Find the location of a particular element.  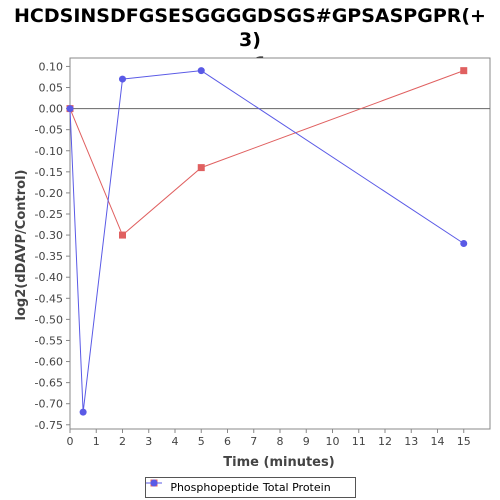

legend-label-phosphopeptide: Phosphopeptide is located at coordinates (214, 487).